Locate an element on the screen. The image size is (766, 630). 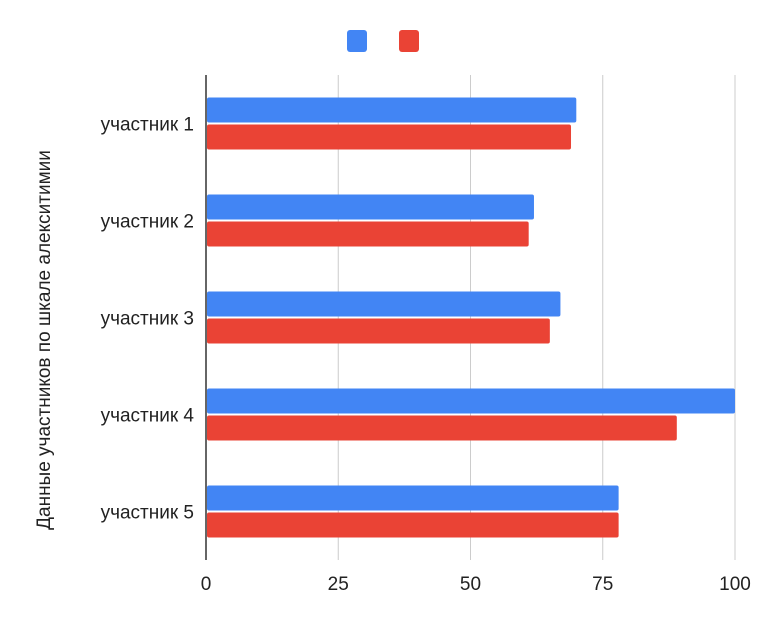
y-tick-label: участник 5 is located at coordinates (147, 513).